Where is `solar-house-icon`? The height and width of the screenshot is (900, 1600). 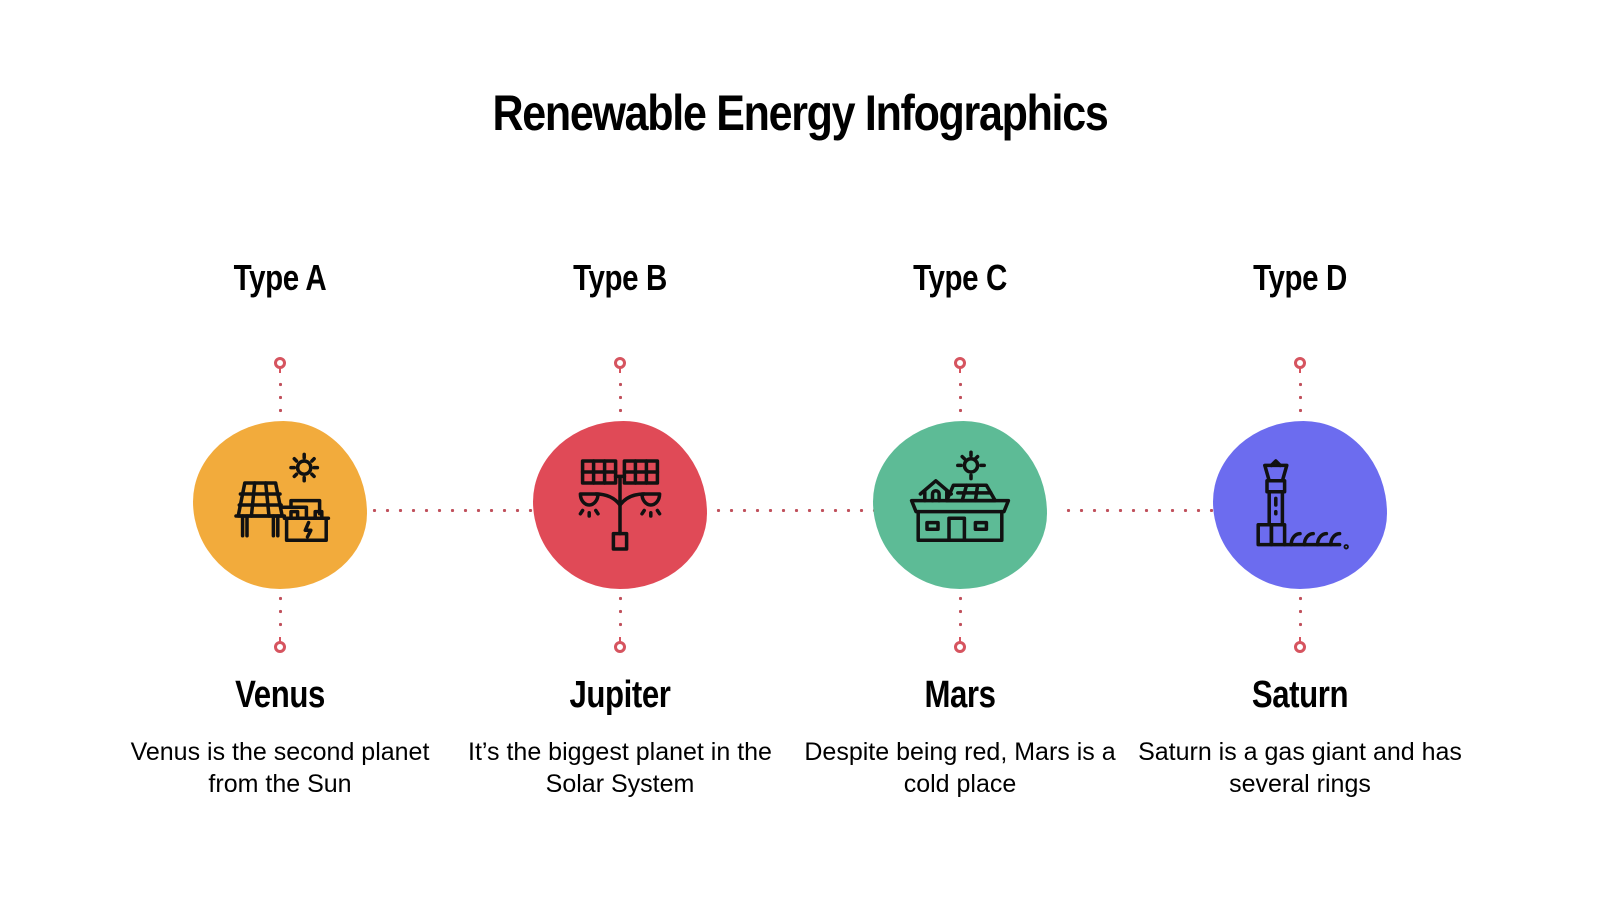
solar-house-icon is located at coordinates (960, 496).